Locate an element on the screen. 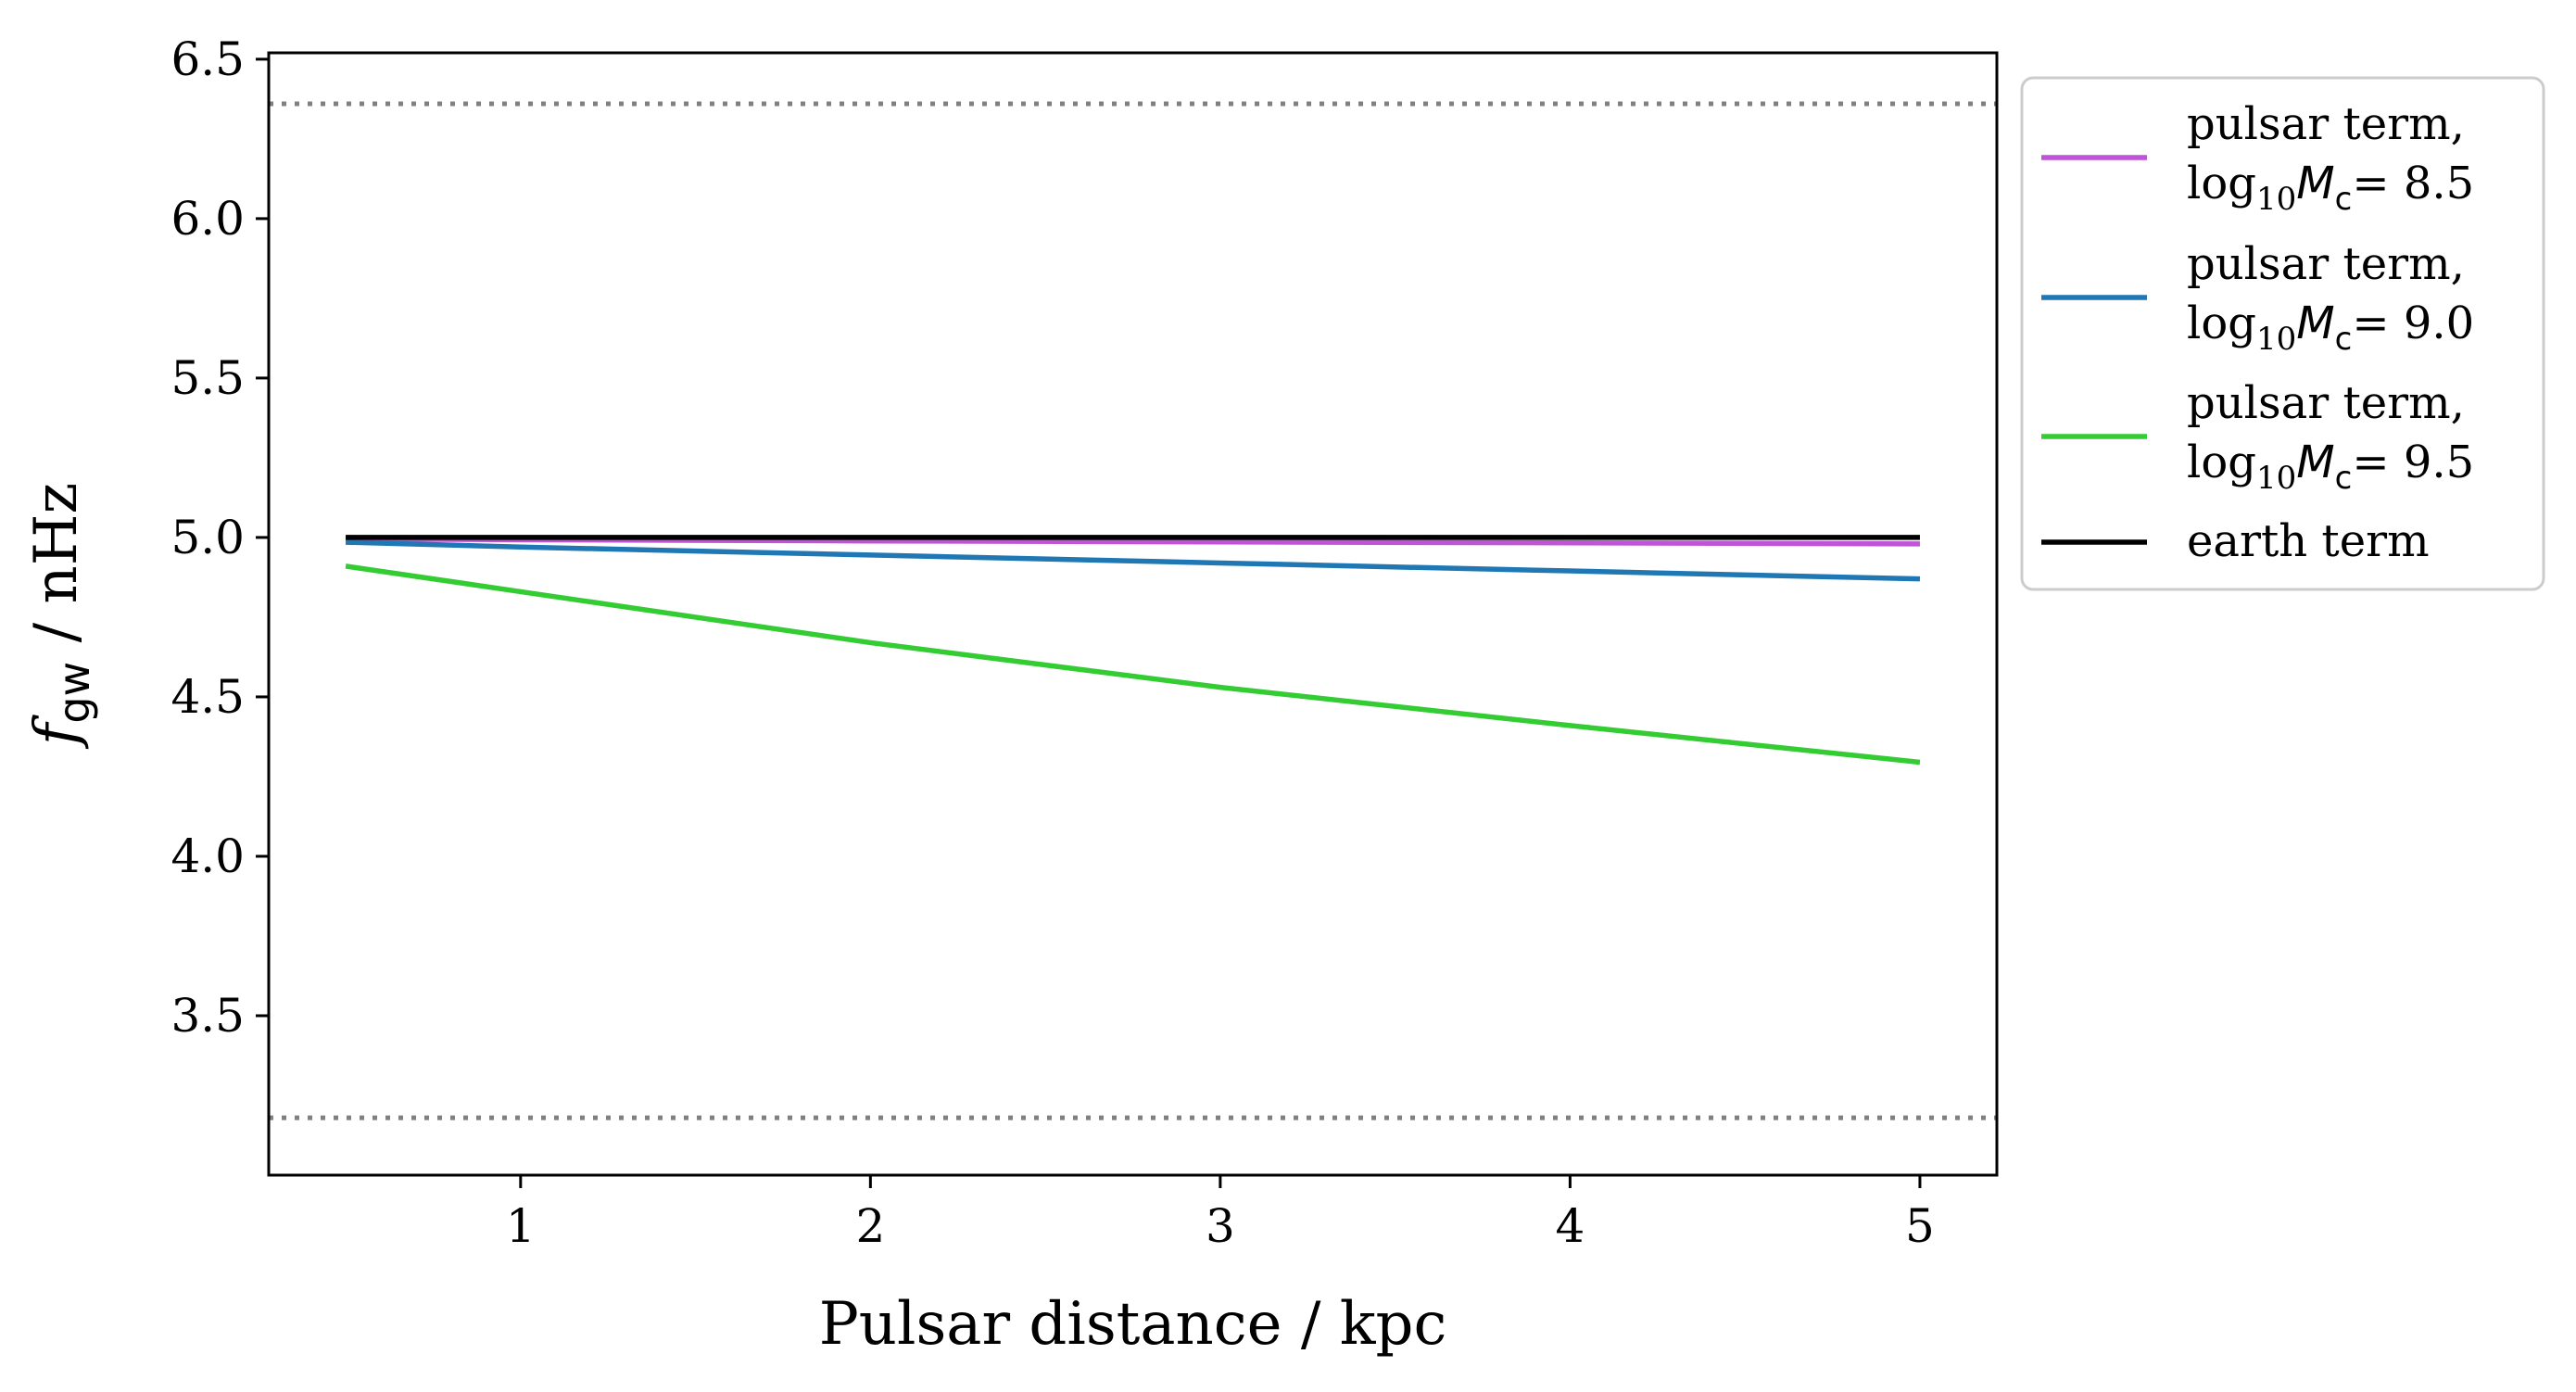 This screenshot has height=1392, width=2576. legend-entry-0: pulsar term, log10Mc= 8.5 is located at coordinates (2257, 158).